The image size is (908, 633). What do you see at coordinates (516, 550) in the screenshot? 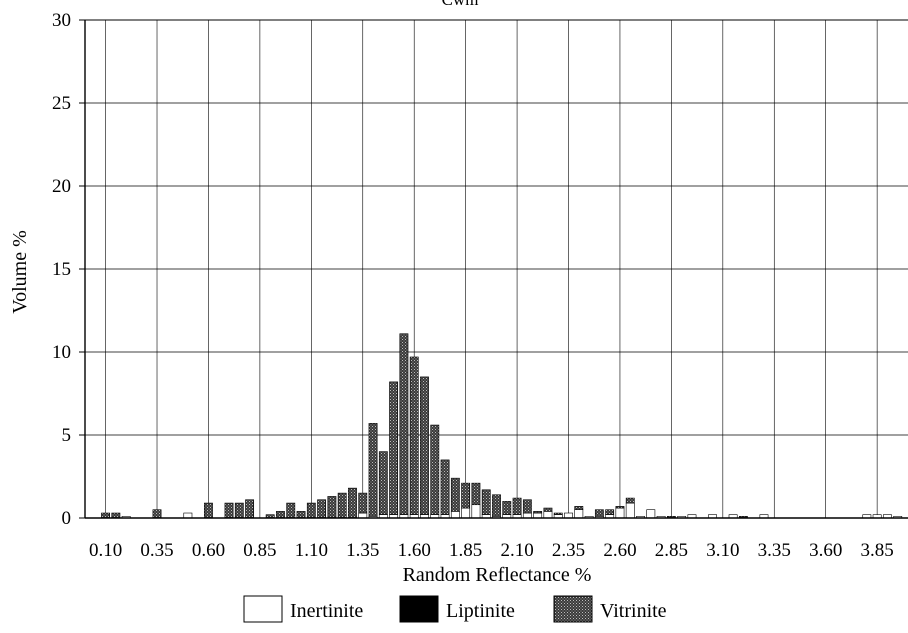
I see `x-tick-label: 2.10` at bounding box center [516, 550].